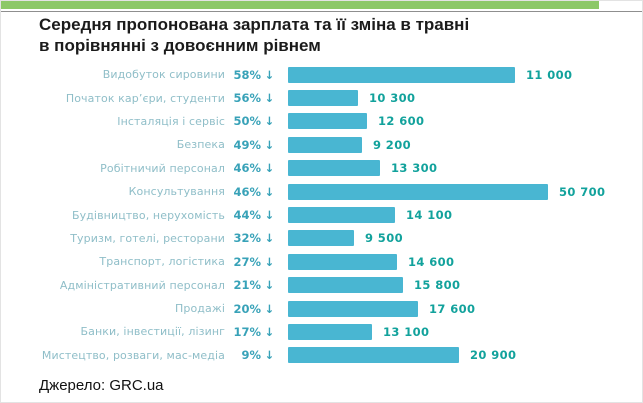 The width and height of the screenshot is (643, 403). What do you see at coordinates (452, 308) in the screenshot?
I see `value-label: 17 600` at bounding box center [452, 308].